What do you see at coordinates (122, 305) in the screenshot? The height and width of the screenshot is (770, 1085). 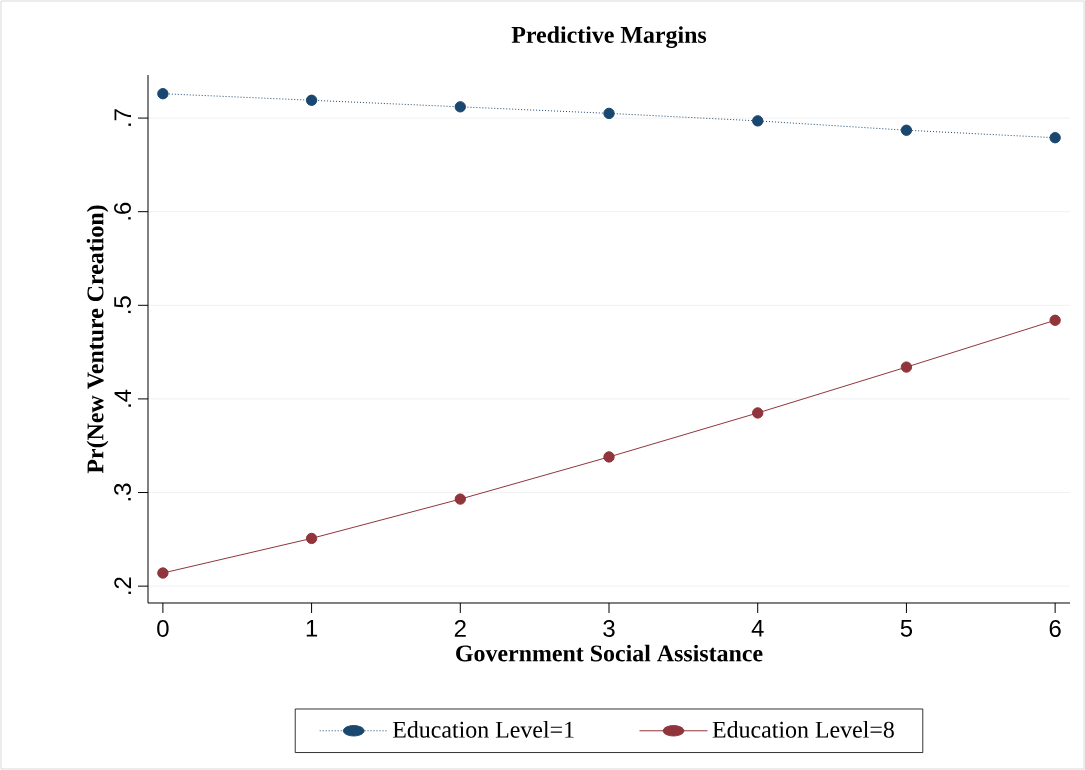 I see `y-tick-label: .5` at bounding box center [122, 305].